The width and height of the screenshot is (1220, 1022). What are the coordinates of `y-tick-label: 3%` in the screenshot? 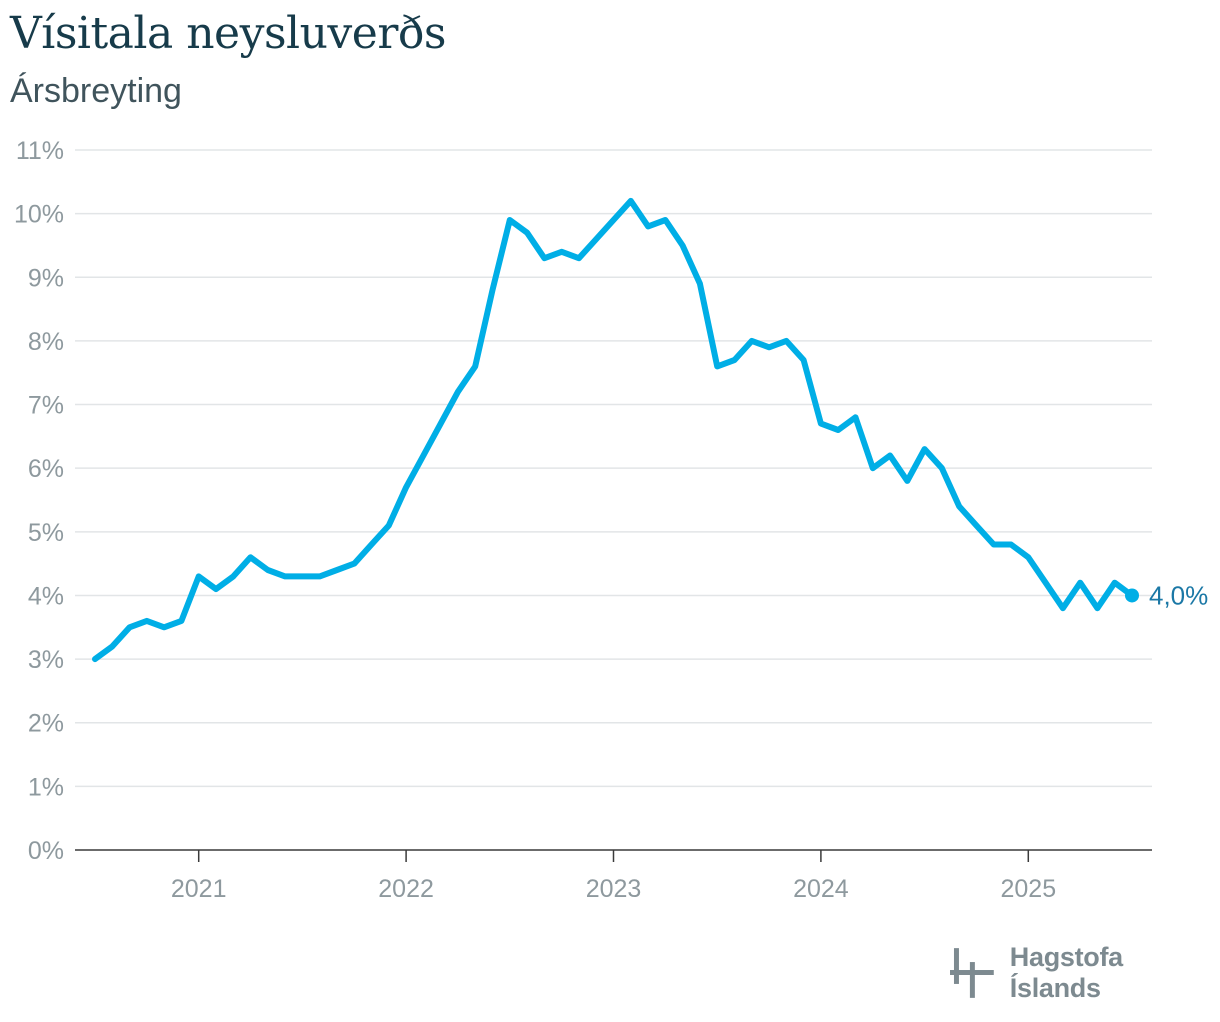 It's located at (46, 660).